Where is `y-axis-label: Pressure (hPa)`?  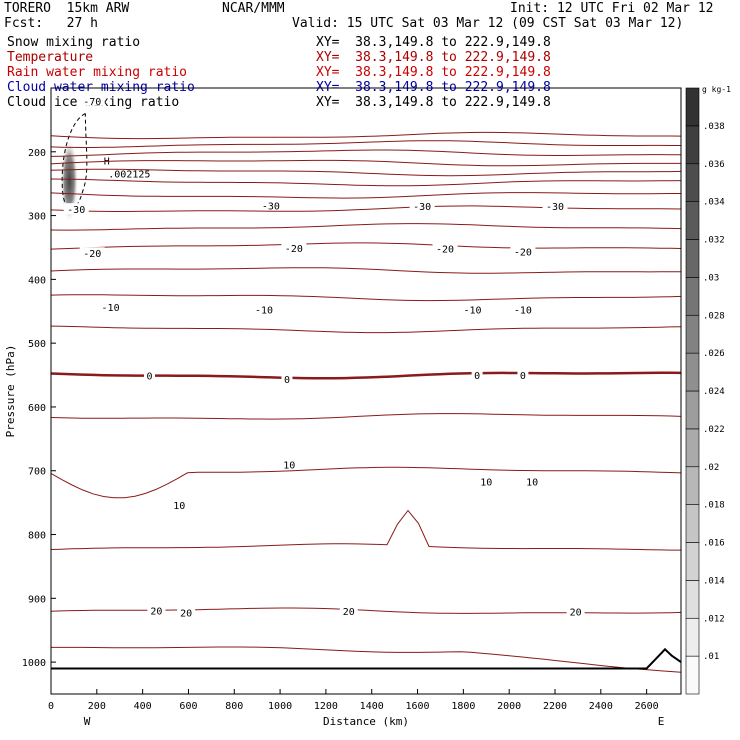
y-axis-label: Pressure (hPa) is located at coordinates (10, 391).